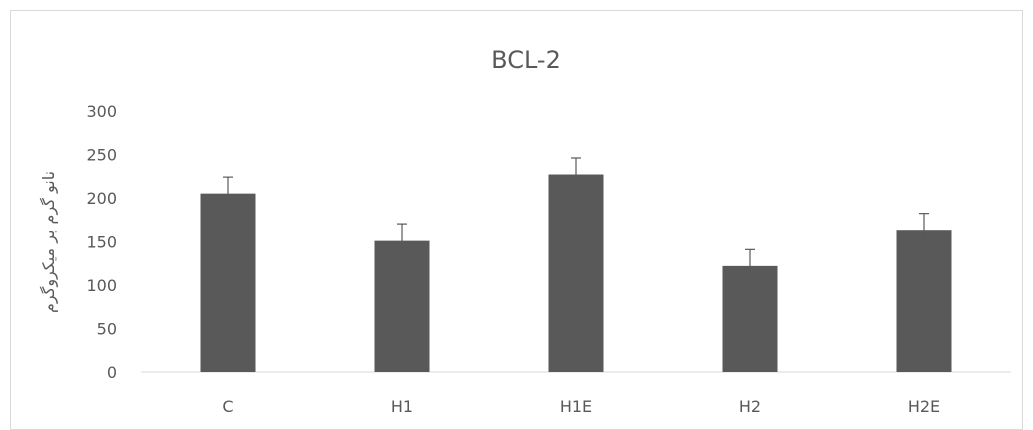 The width and height of the screenshot is (1033, 430). What do you see at coordinates (112, 372) in the screenshot?
I see `y-tick-label: 0` at bounding box center [112, 372].